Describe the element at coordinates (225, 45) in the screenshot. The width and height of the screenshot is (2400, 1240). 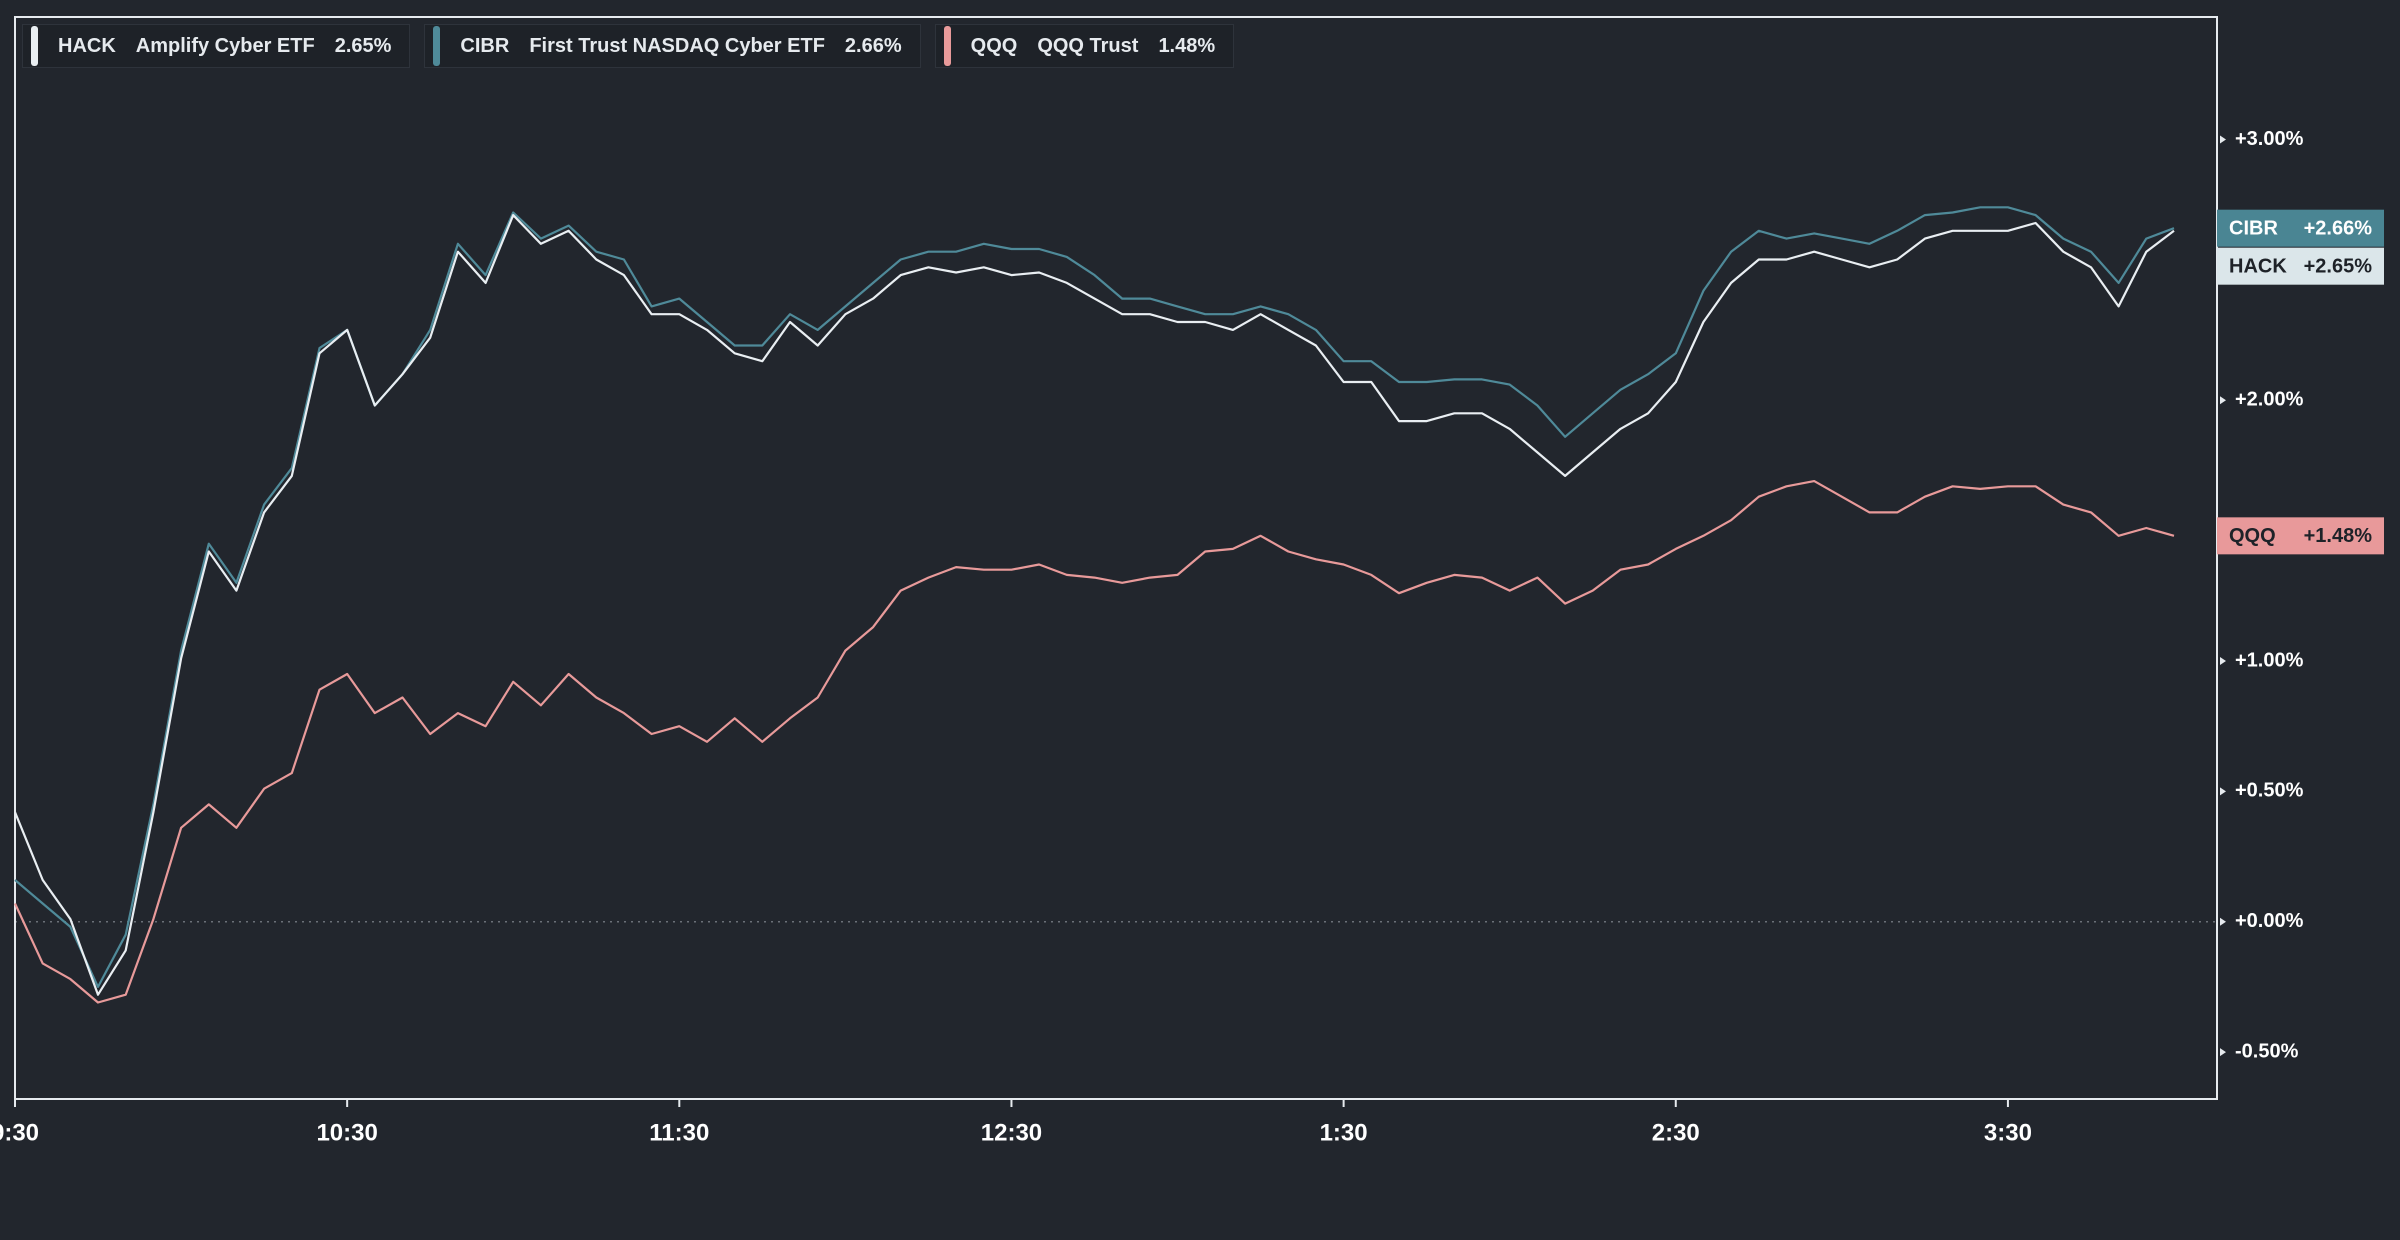
I see `legend-description: Amplify Cyber ETF` at that location.